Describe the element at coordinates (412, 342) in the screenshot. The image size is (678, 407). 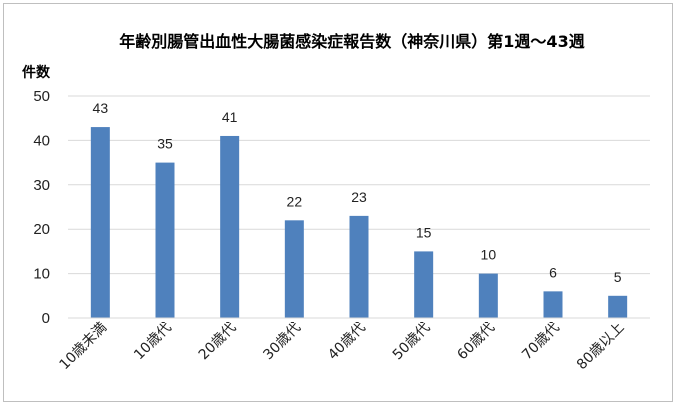
I see `x-tick-label: 50歳代` at that location.